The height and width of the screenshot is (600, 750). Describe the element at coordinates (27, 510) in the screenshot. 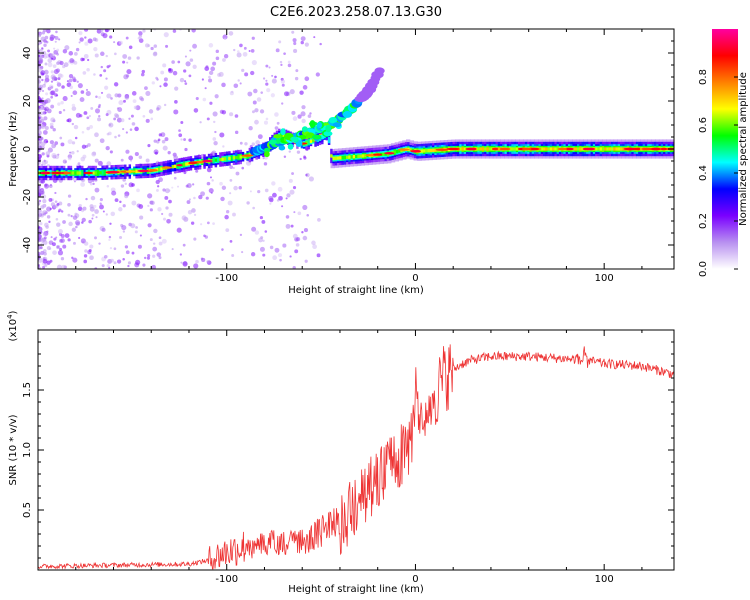

I see `y-tick-label: 0.5` at that location.